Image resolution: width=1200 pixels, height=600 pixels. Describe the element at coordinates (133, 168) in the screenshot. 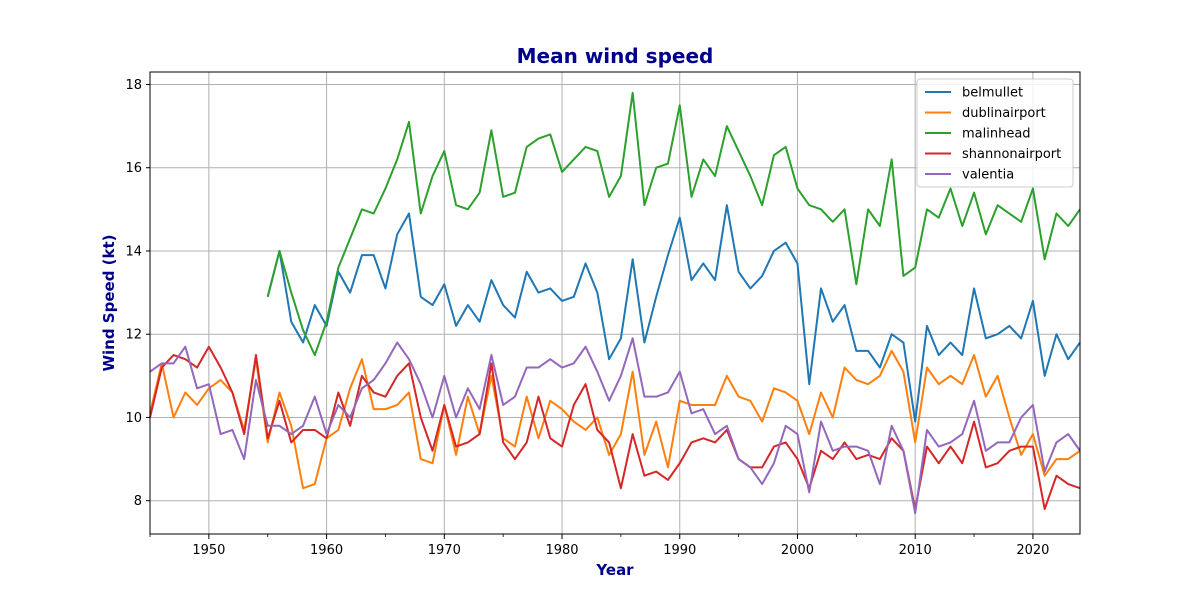

I see `y-tick-label: 16` at that location.